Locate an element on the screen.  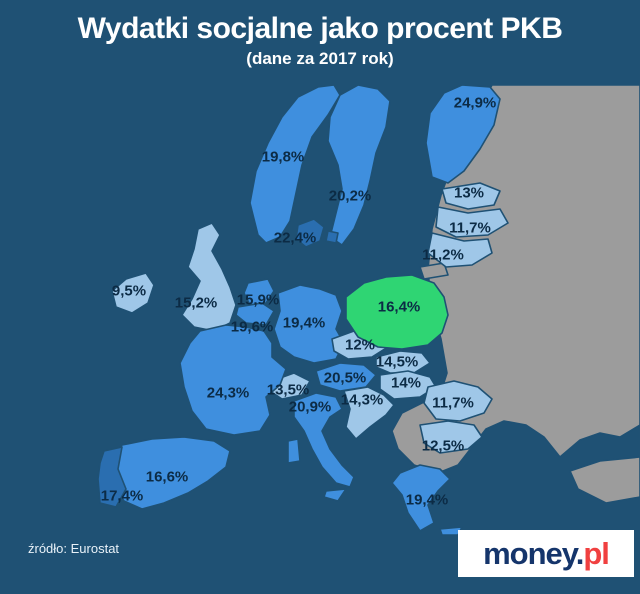
country-greece is located at coordinates (427, 500).